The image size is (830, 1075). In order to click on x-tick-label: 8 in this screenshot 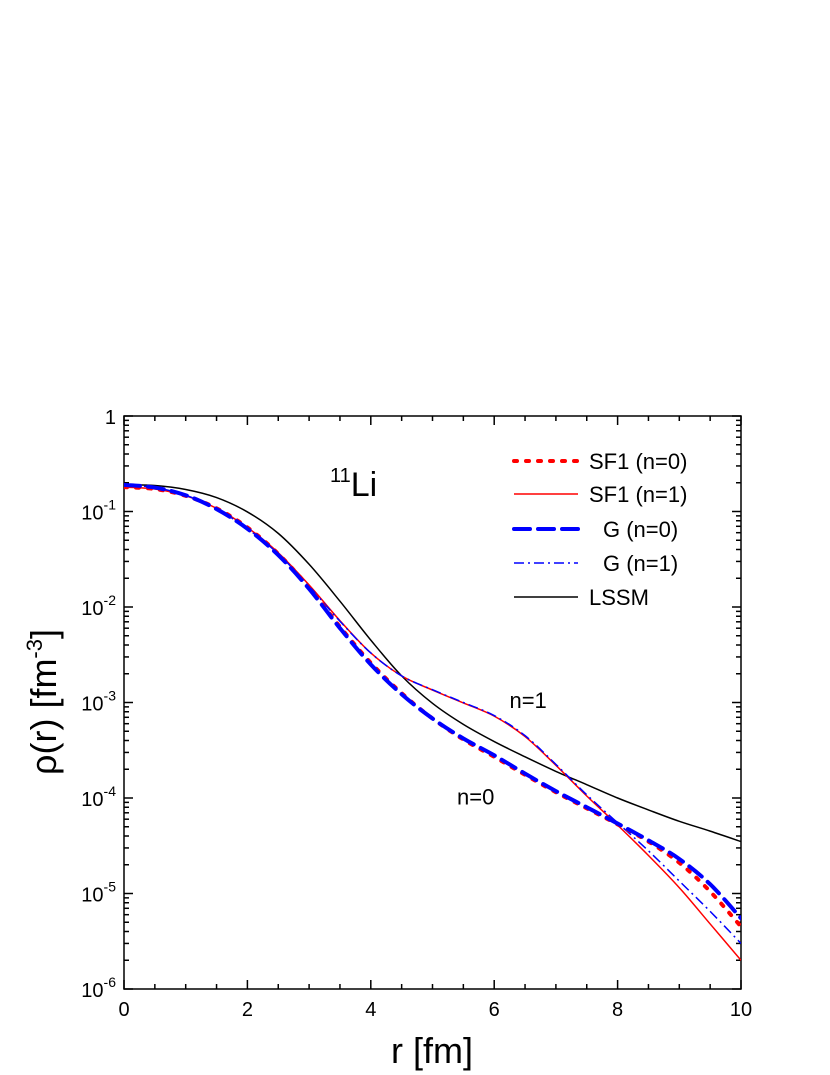, I will do `click(617, 1010)`.